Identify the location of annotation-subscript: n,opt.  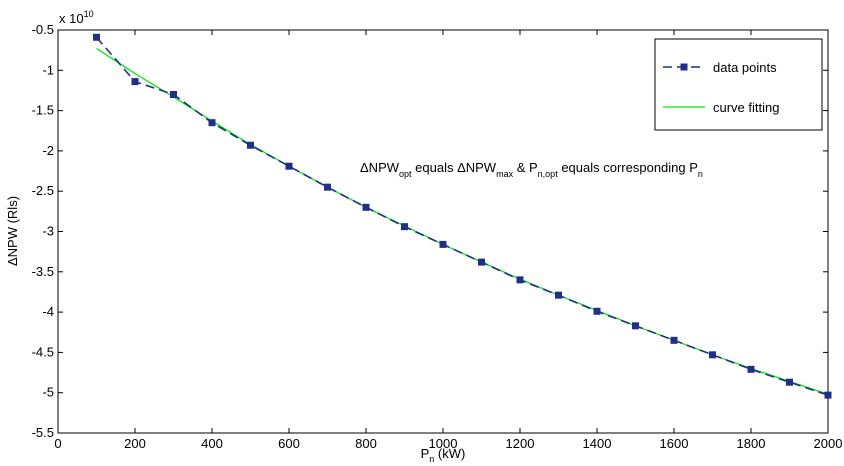
(548, 174).